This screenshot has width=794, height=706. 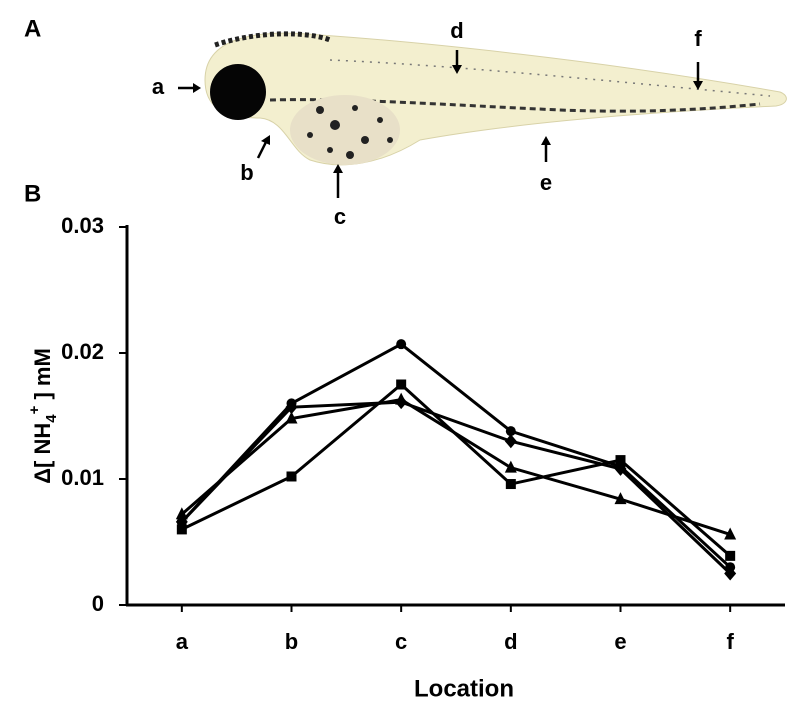 What do you see at coordinates (246, 172) in the screenshot?
I see `annotation: b` at bounding box center [246, 172].